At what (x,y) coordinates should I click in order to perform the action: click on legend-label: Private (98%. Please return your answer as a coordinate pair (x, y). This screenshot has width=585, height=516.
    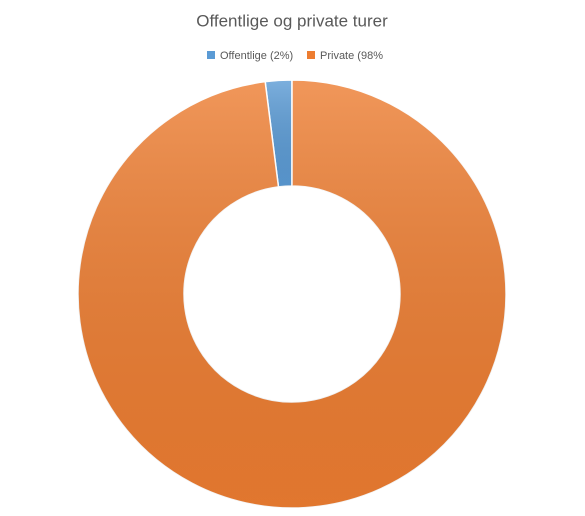
    Looking at the image, I should click on (351, 56).